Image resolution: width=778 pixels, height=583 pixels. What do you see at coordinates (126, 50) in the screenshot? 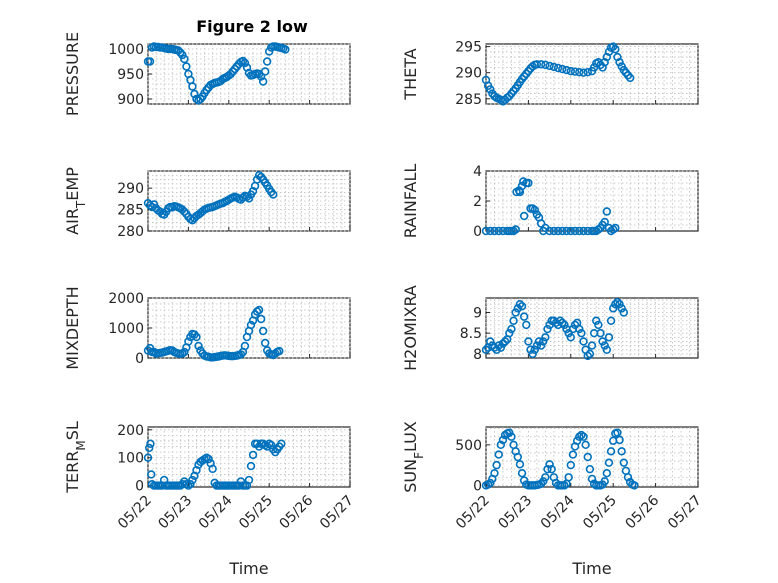
I see `y-tick-label: 1000` at bounding box center [126, 50].